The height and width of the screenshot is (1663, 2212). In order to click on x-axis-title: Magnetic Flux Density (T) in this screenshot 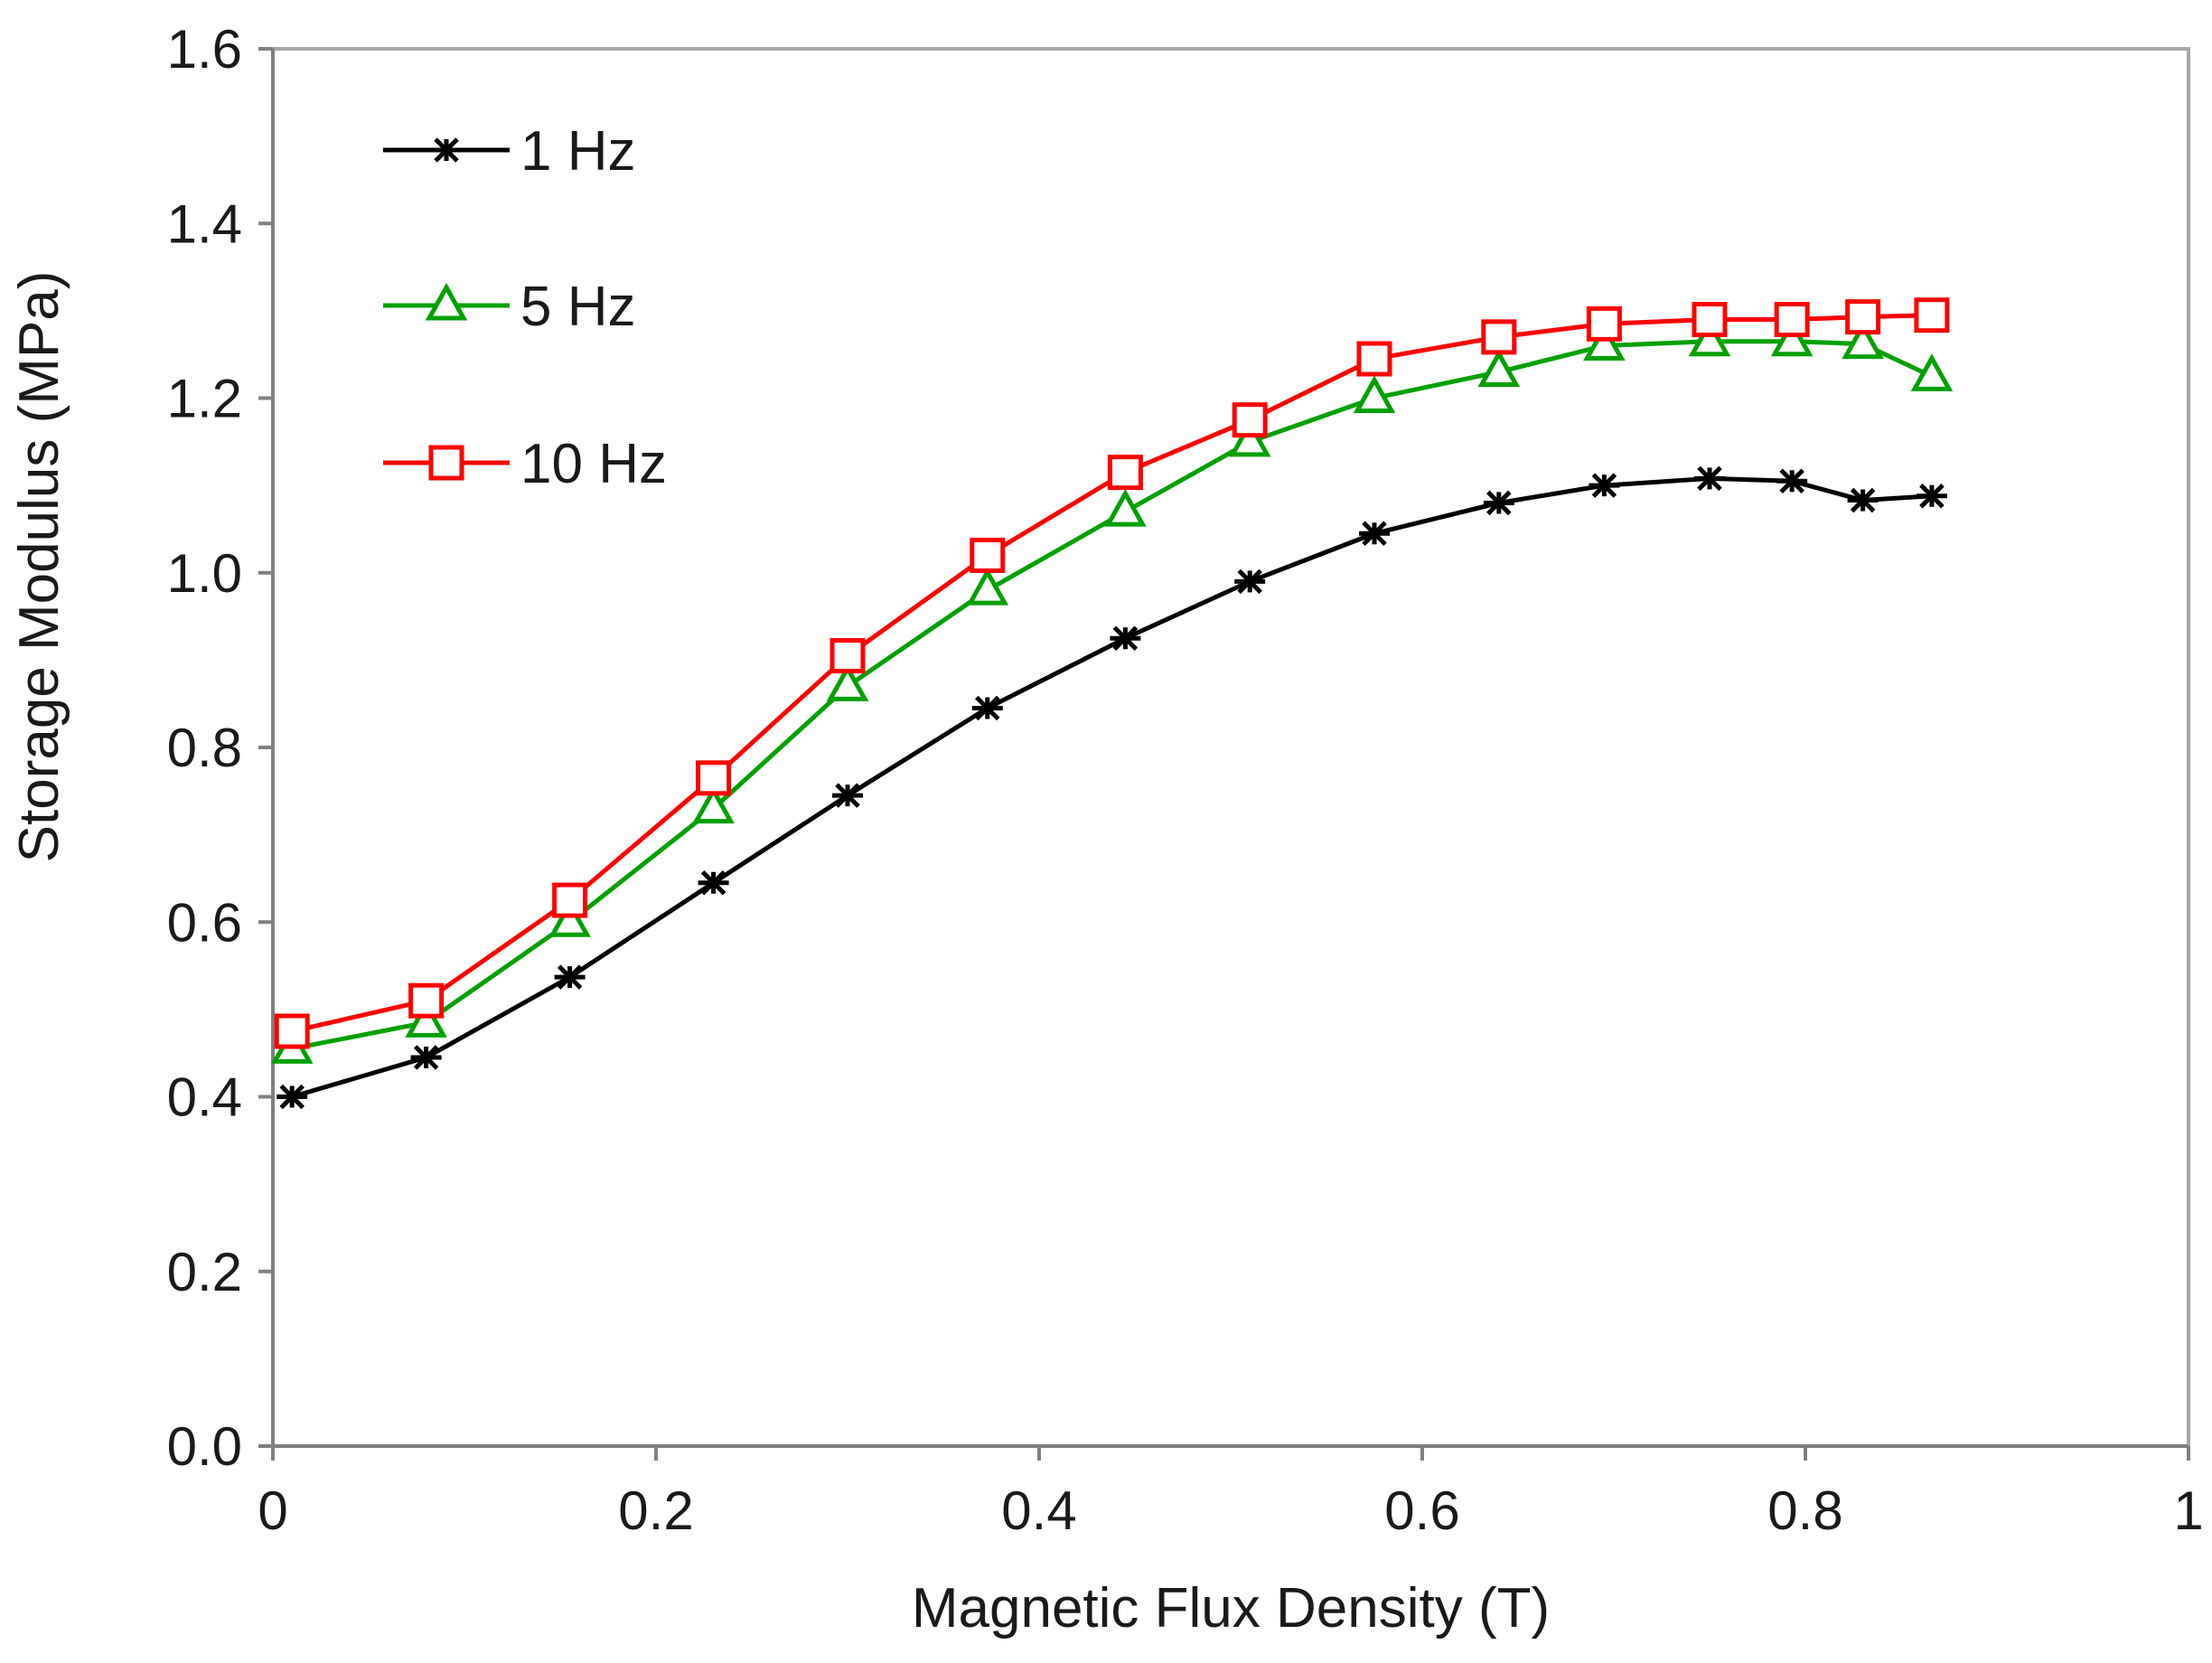, I will do `click(1231, 1608)`.